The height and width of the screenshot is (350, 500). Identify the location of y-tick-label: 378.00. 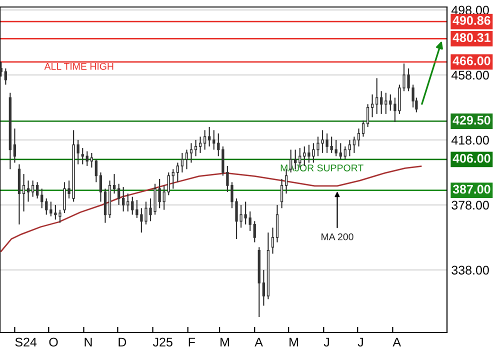
(470, 205).